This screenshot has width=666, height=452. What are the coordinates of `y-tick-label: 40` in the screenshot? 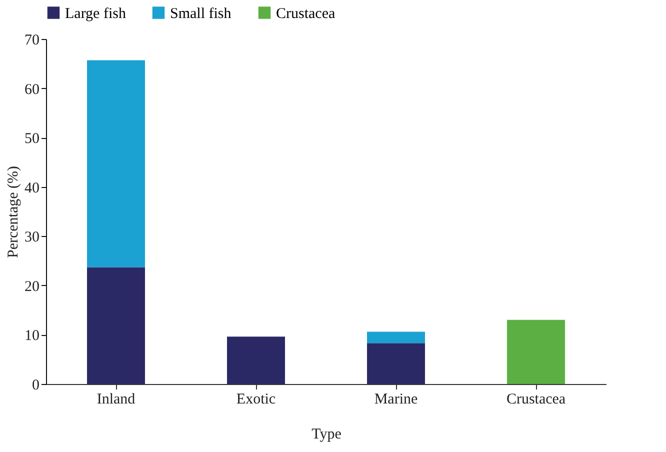 It's located at (32, 188).